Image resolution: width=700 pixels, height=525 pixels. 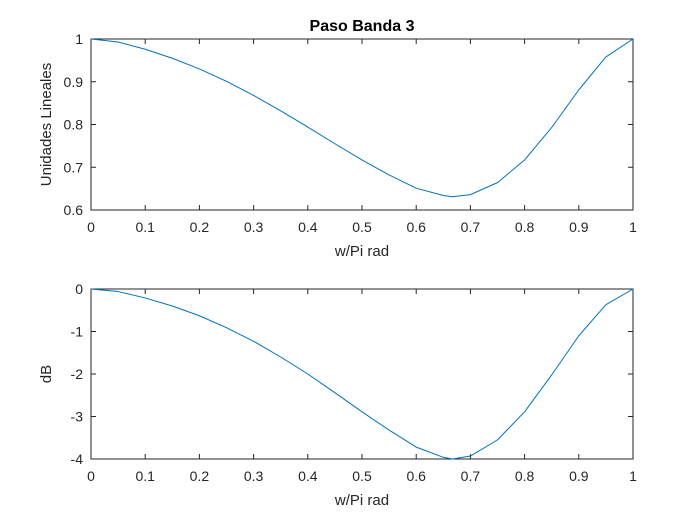 I want to click on y-tick-label: 0.6, so click(x=74, y=210).